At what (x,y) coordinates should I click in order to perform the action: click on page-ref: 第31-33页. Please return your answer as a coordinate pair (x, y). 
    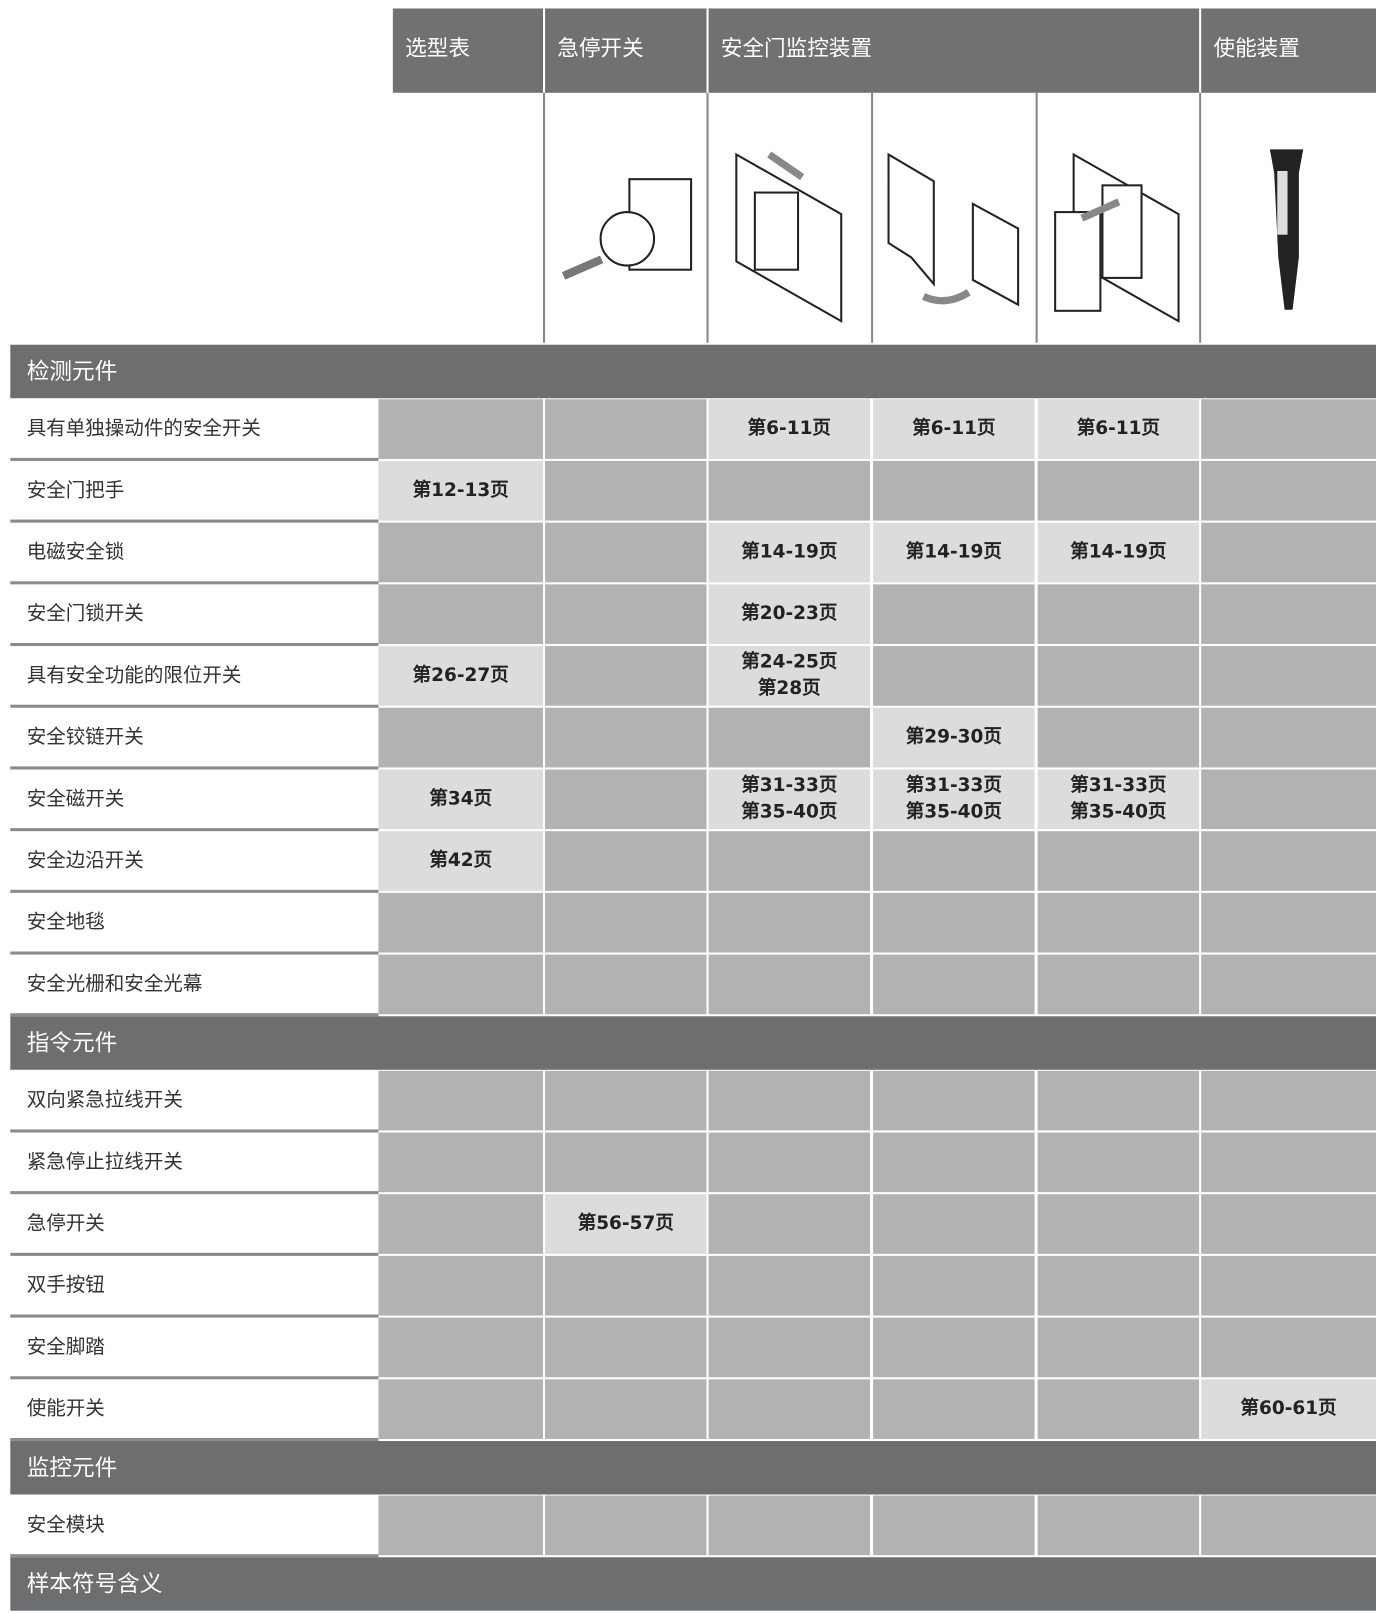
    Looking at the image, I should click on (954, 785).